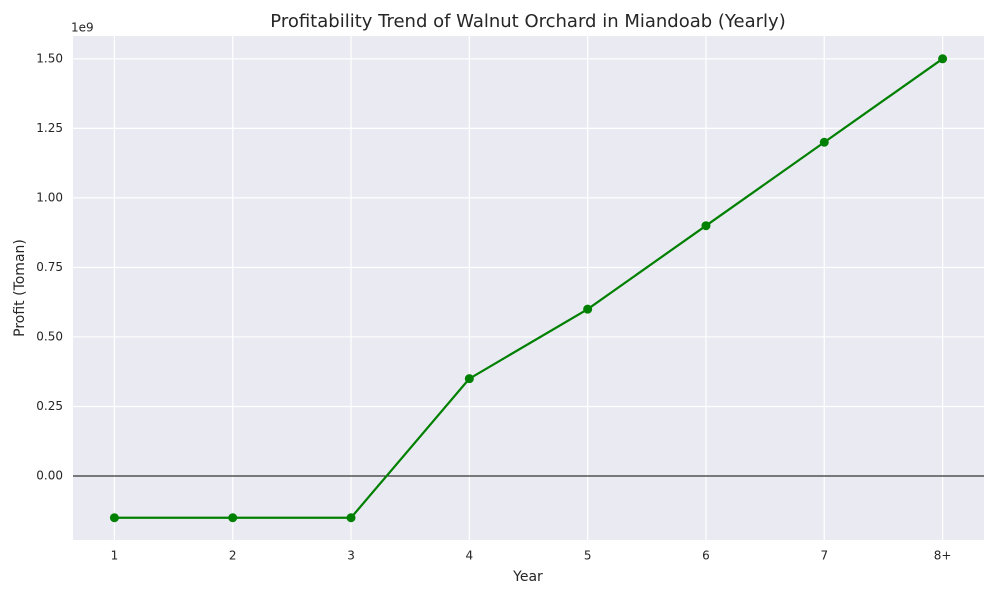 This screenshot has height=604, width=1000. I want to click on x-tick-label: 4, so click(470, 556).